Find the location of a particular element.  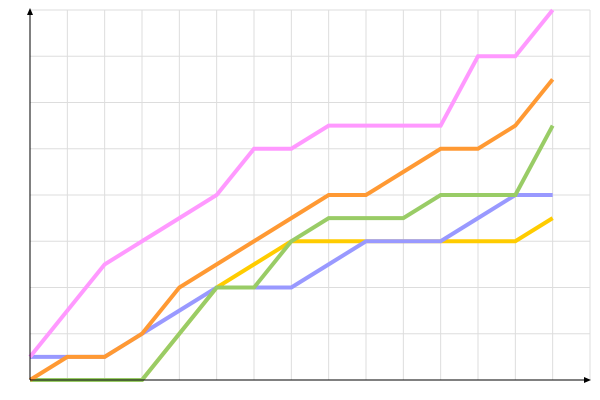

y-axis-arrow is located at coordinates (30, 11).